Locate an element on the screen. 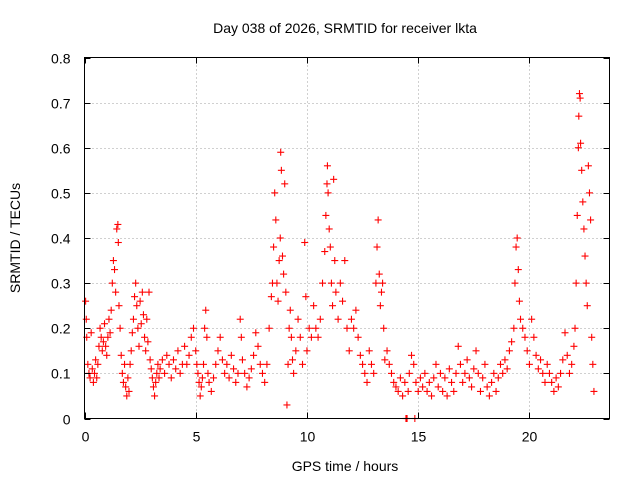 Image resolution: width=640 pixels, height=480 pixels. y-tick-label: 0.8 is located at coordinates (61, 59).